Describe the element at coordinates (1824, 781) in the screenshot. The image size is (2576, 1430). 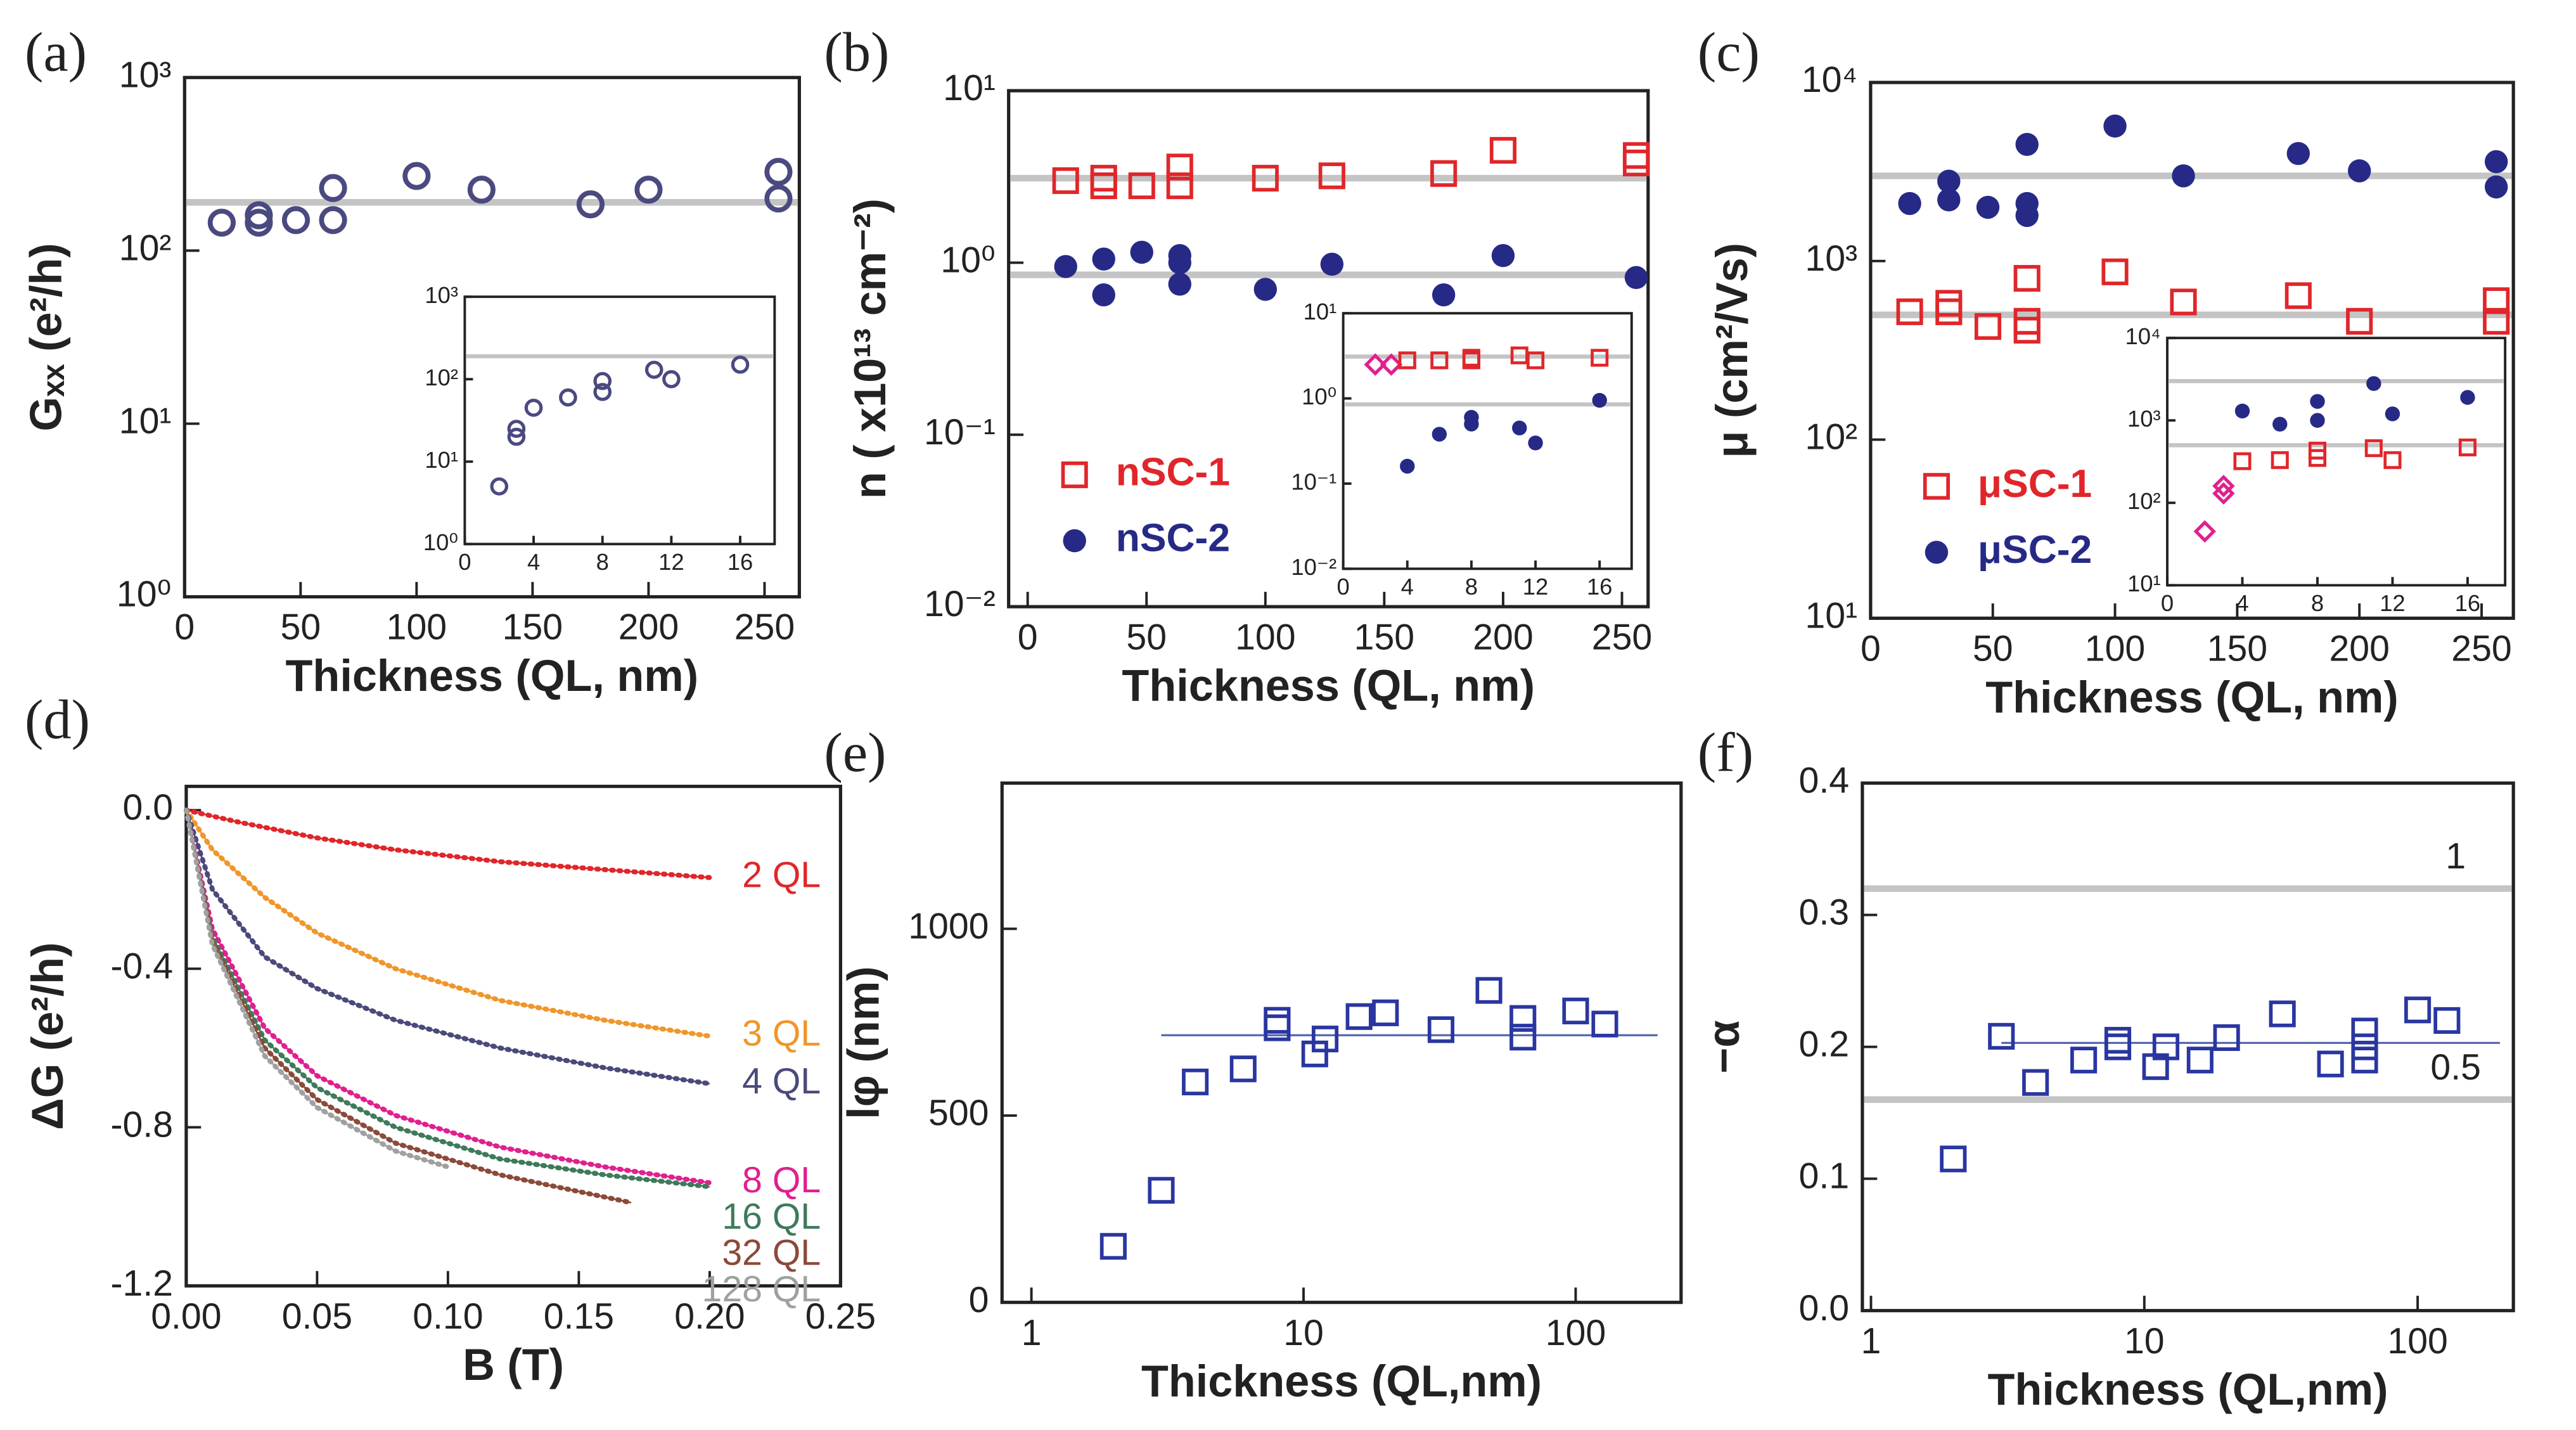
I see `y-tick-label: 0.4` at that location.